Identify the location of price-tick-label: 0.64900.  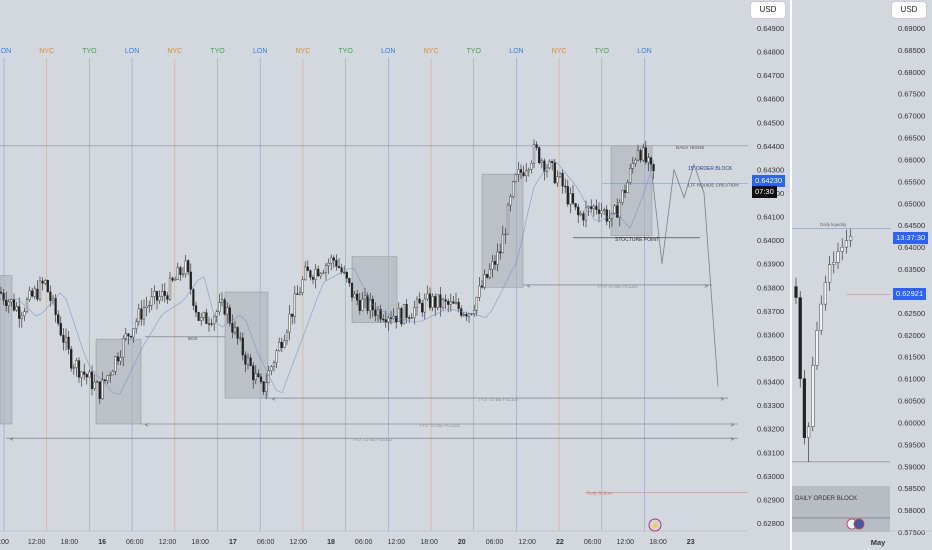
(770, 28).